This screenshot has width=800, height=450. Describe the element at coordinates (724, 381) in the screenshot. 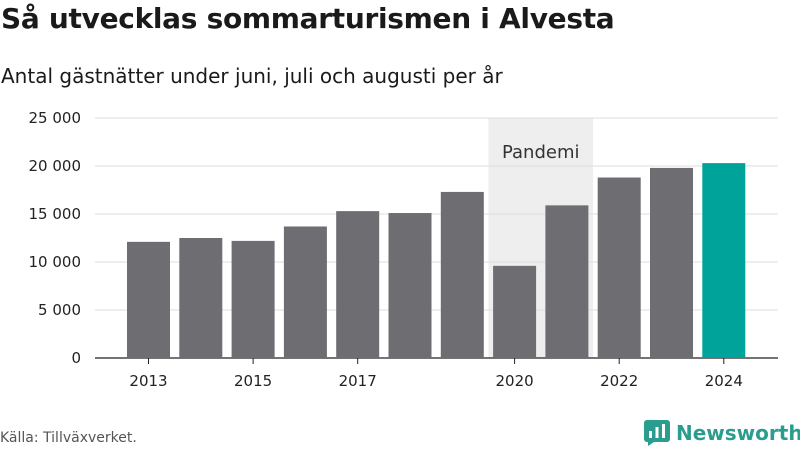

I see `x-tick-label: 2024` at that location.